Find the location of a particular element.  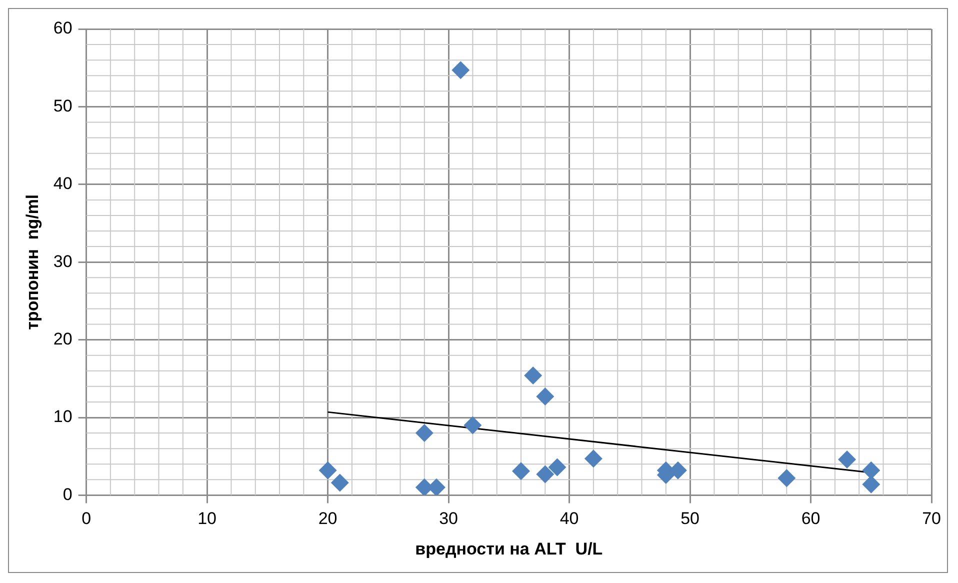

y-tick-label: 0 is located at coordinates (67, 494).